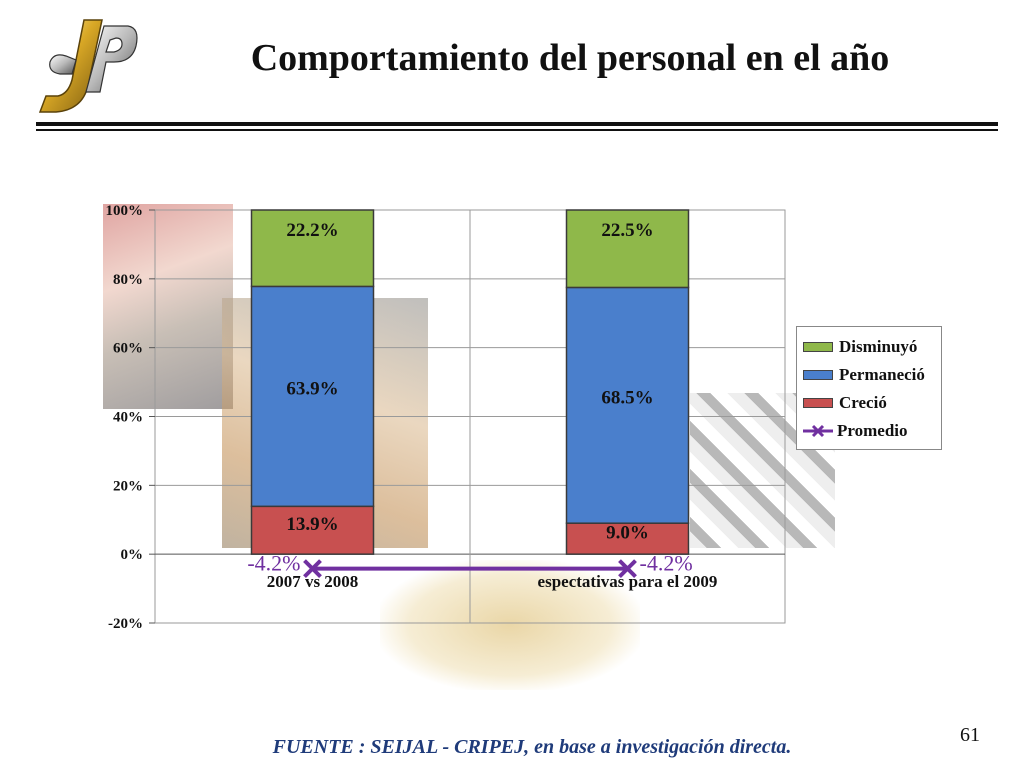  I want to click on legend-swatch-crecio, so click(818, 403).